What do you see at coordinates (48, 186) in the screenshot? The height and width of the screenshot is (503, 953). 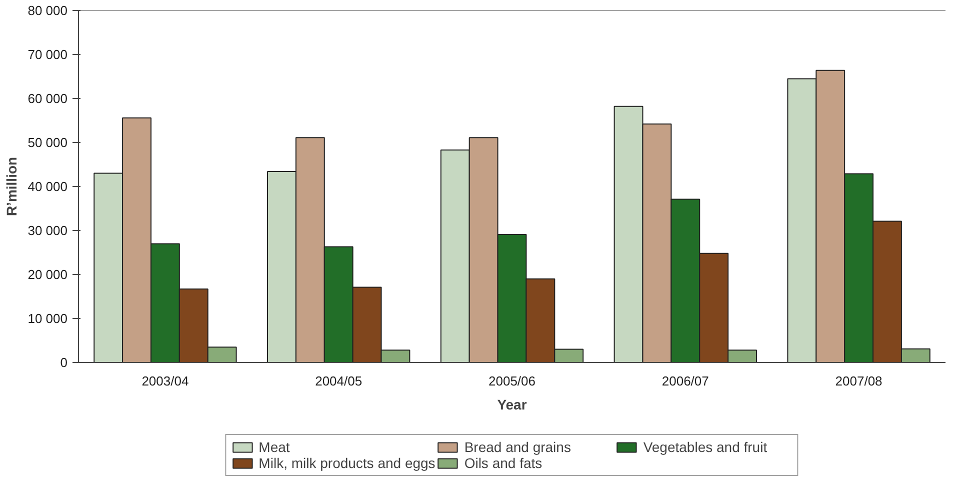 I see `y-tick-label: 40 000` at bounding box center [48, 186].